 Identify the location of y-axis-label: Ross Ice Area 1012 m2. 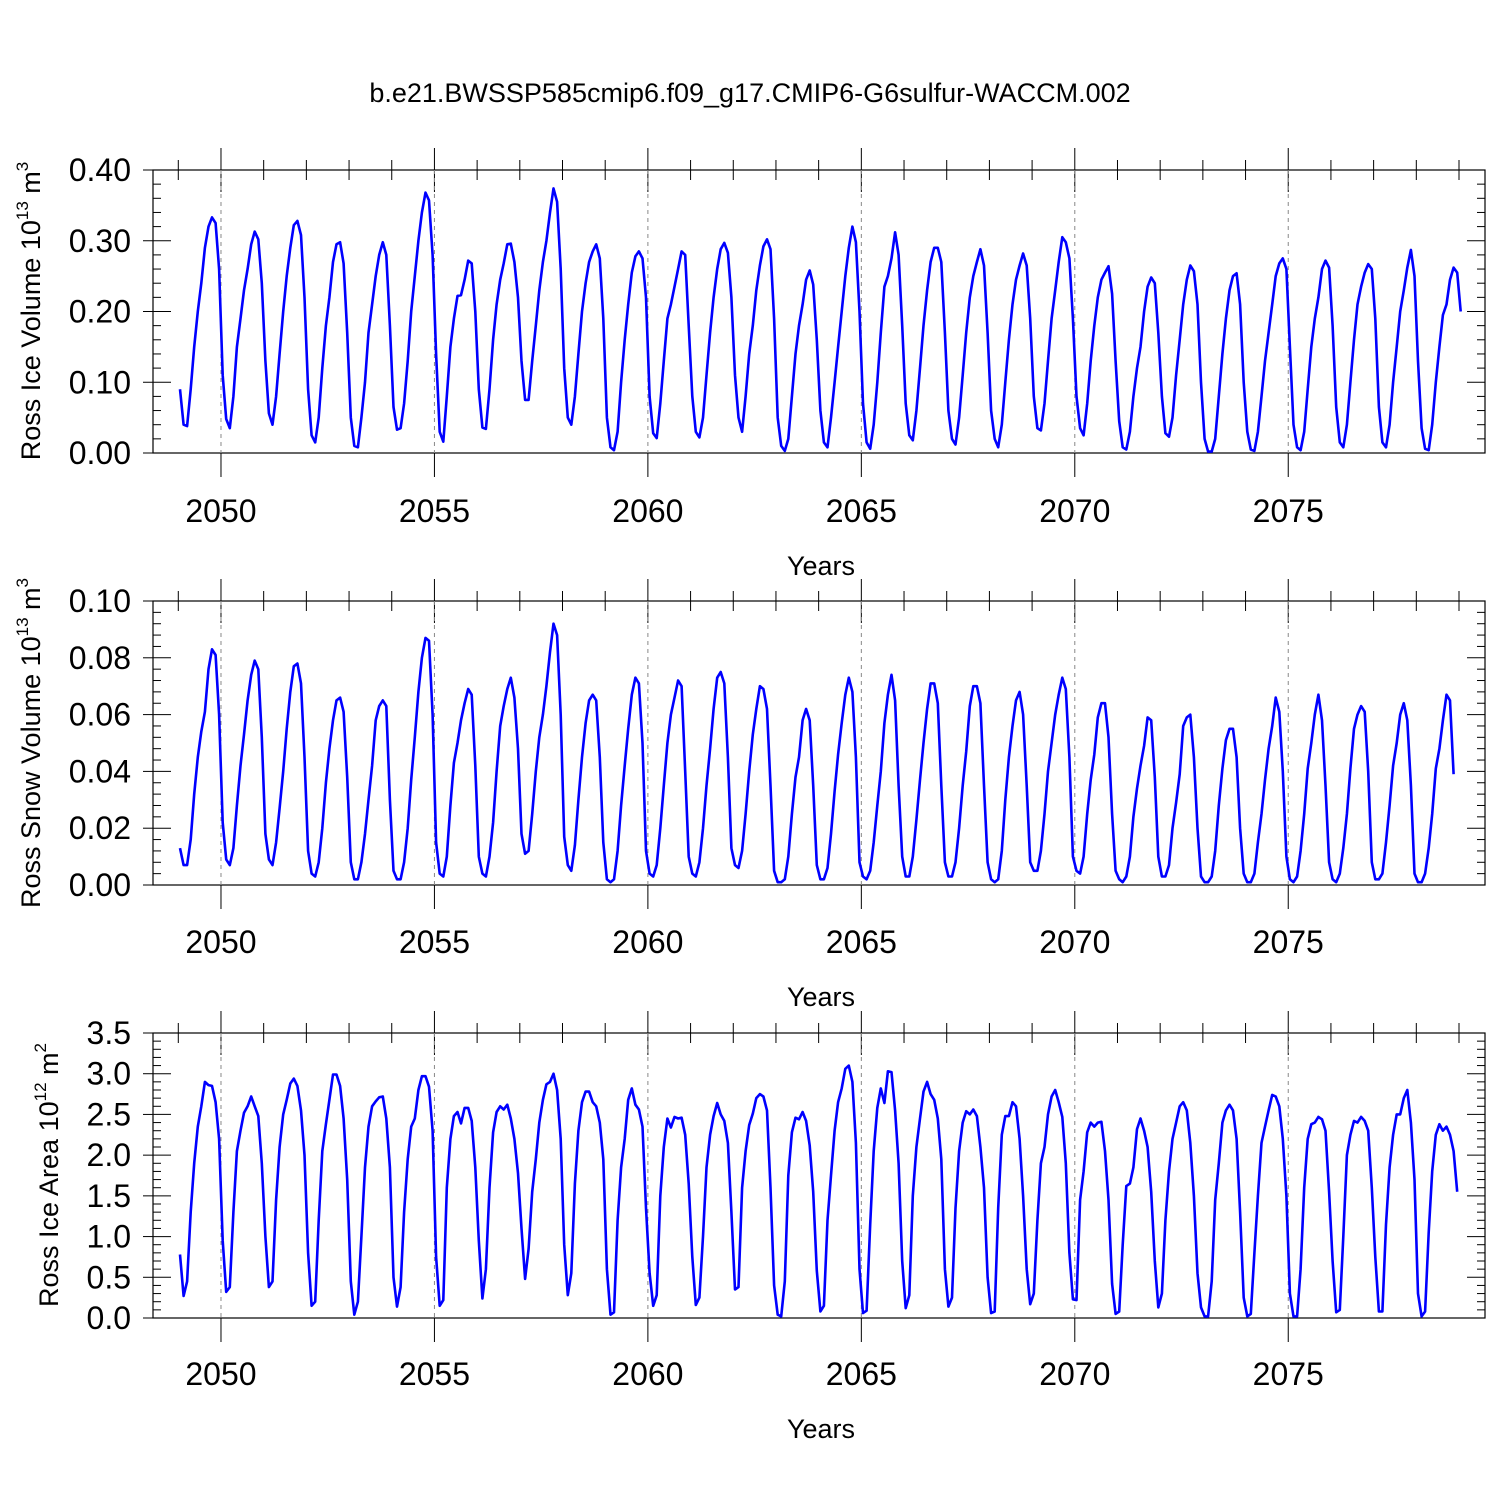
(47, 1175).